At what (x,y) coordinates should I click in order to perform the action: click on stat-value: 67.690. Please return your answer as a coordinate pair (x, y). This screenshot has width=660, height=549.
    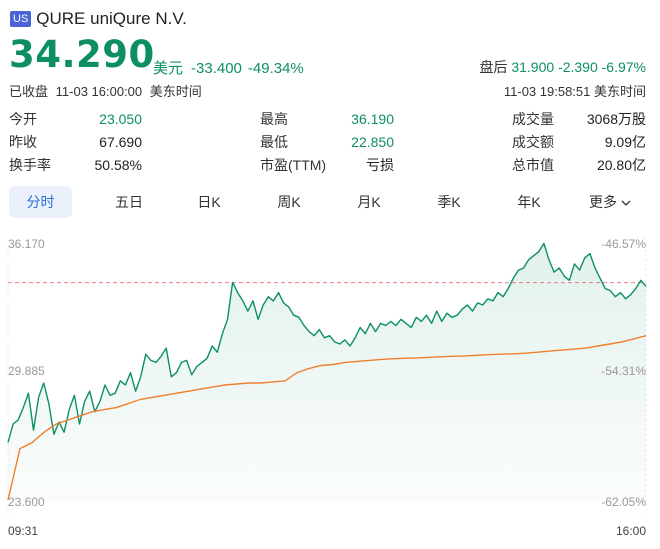
    Looking at the image, I should click on (120, 142).